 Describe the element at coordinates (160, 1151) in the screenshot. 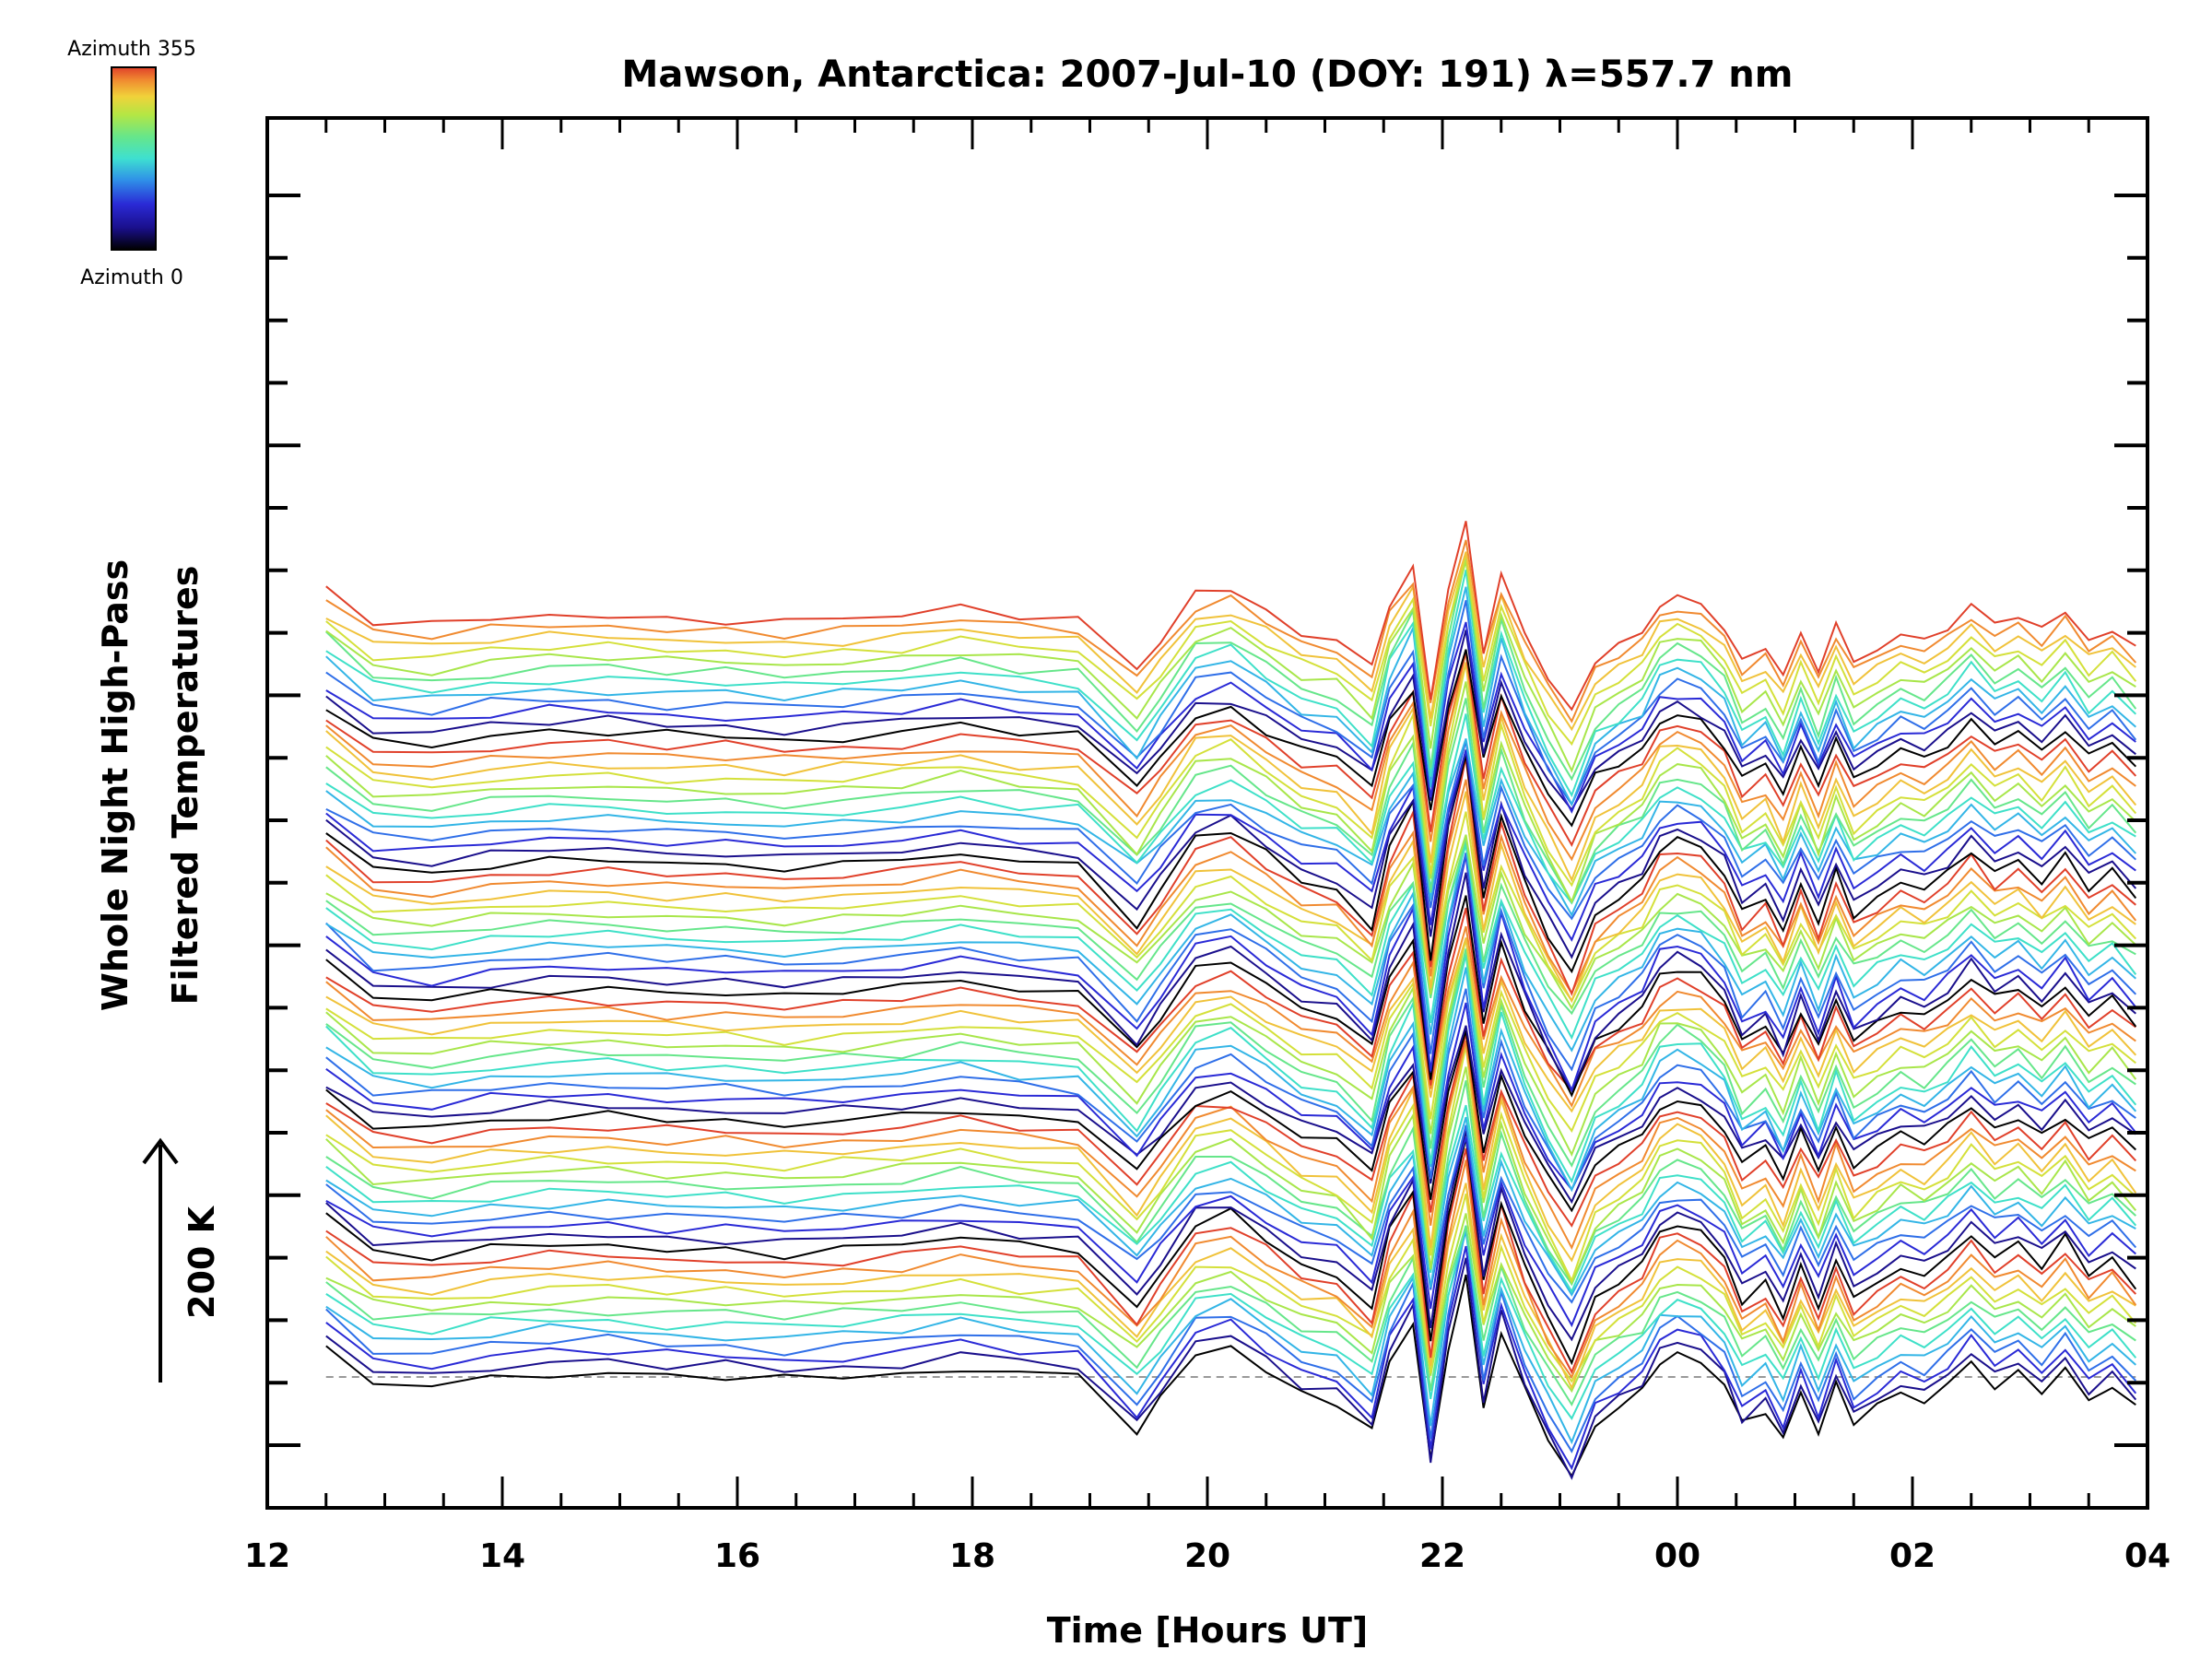

I see `scale-bar-arrowhead` at that location.